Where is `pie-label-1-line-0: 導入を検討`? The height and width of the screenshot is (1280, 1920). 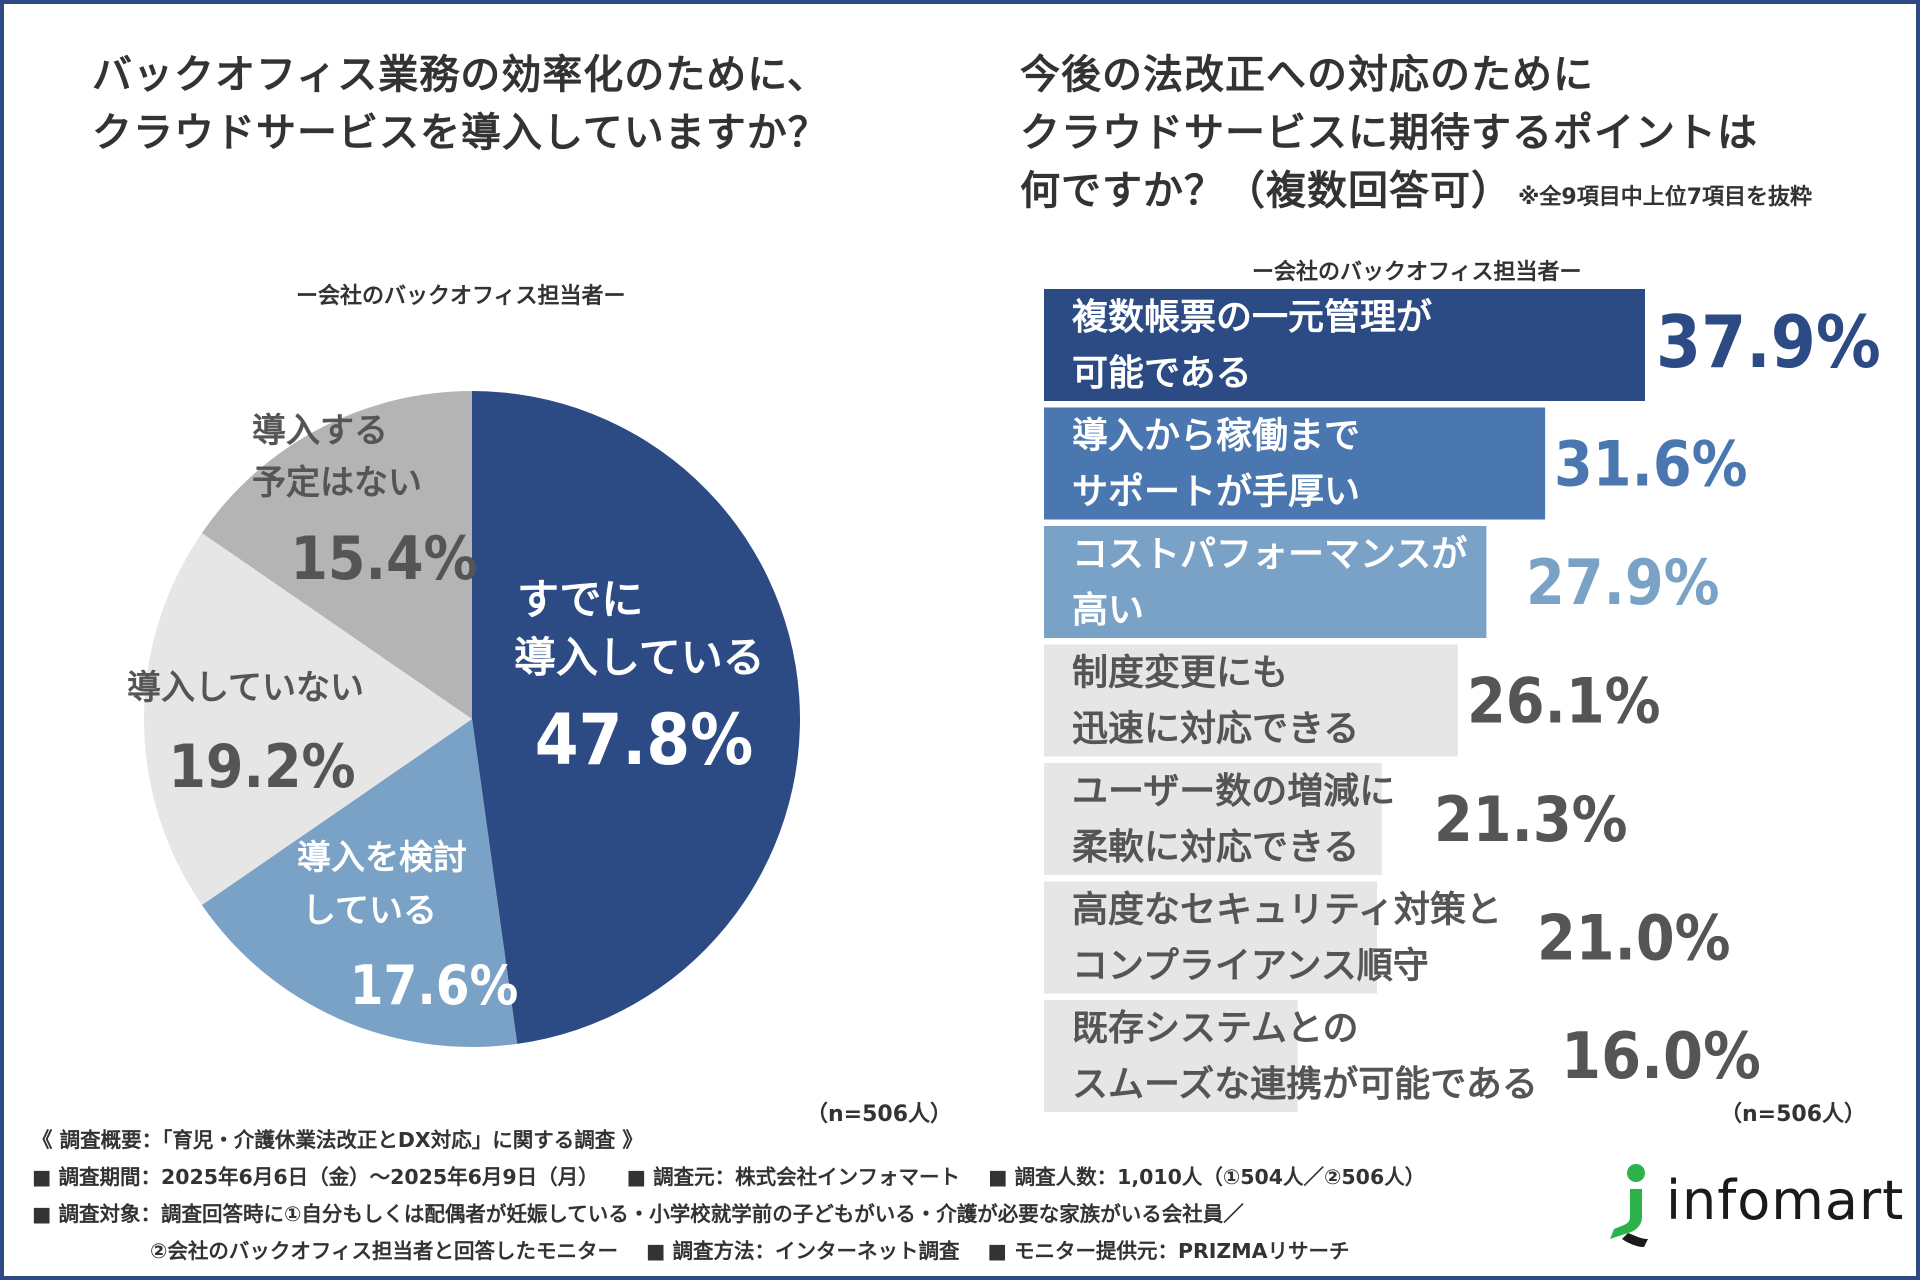
pie-label-1-line-0: 導入を検討 is located at coordinates (382, 858).